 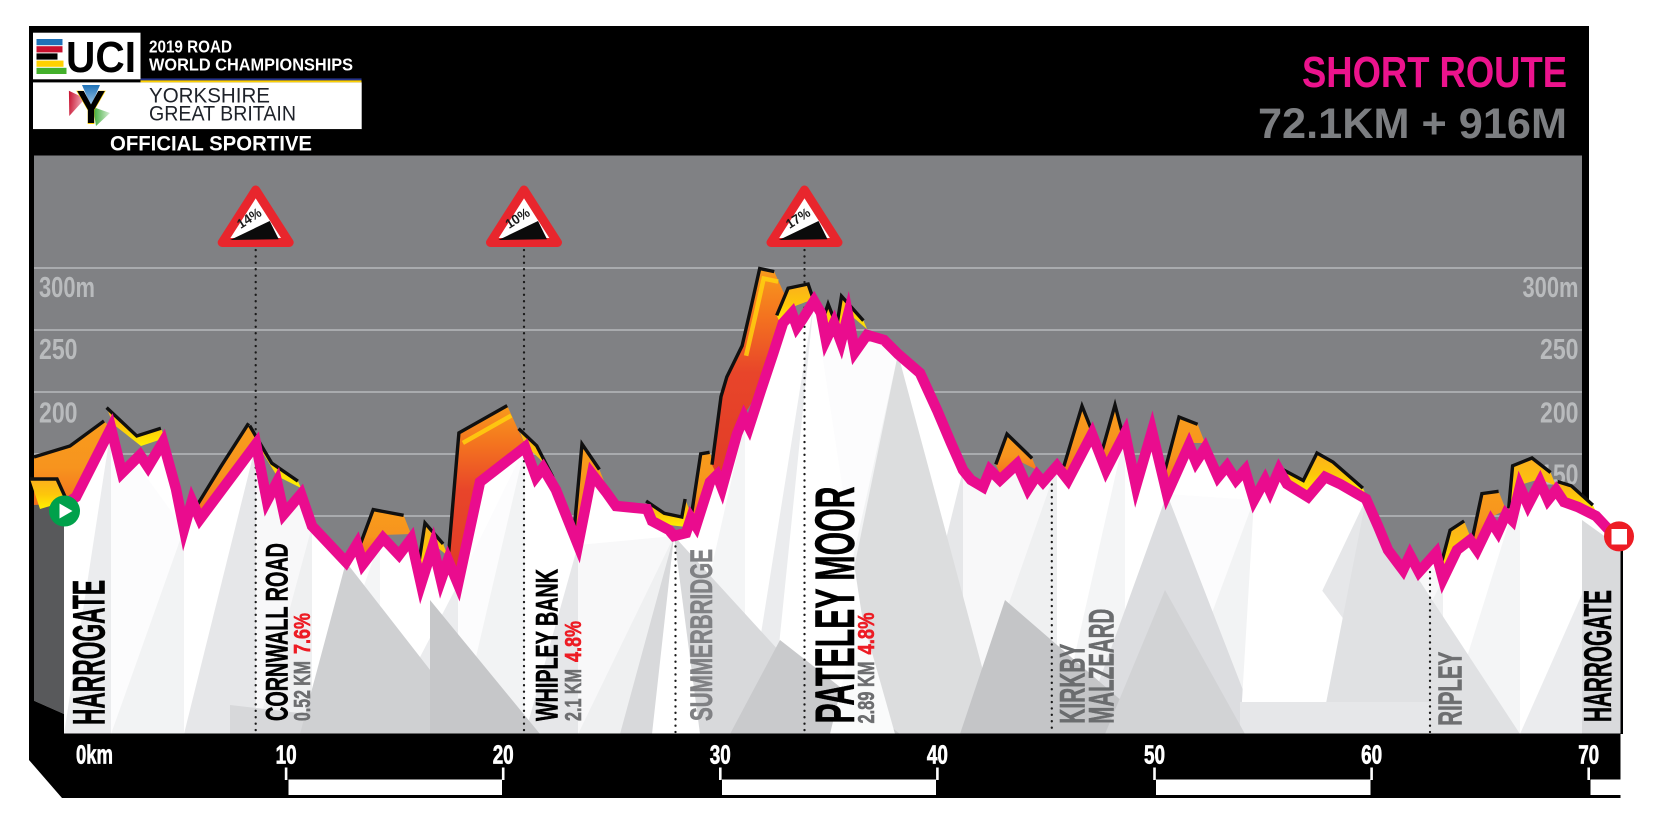 What do you see at coordinates (302, 633) in the screenshot?
I see `svg-text: 7.6%` at bounding box center [302, 633].